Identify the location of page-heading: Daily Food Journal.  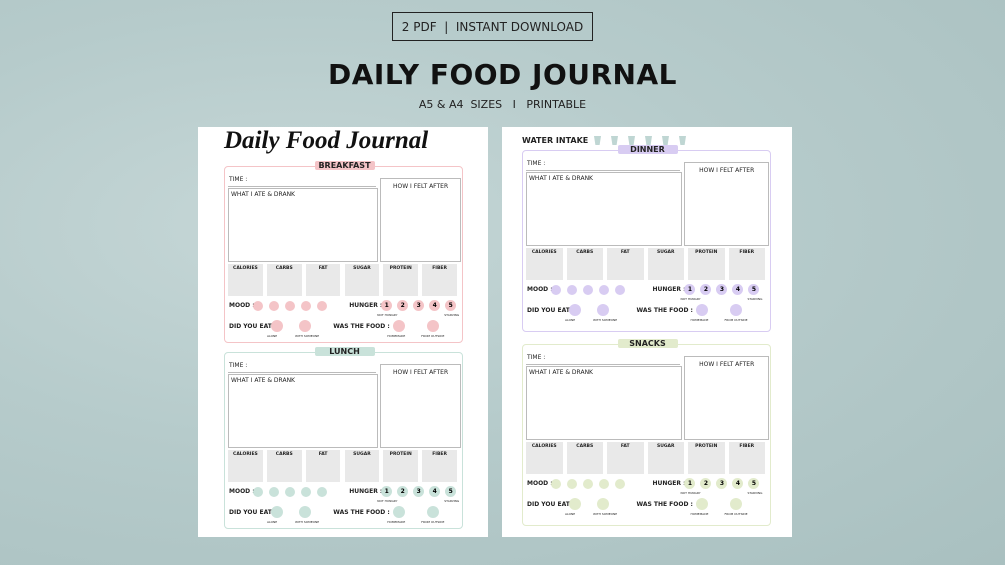
(326, 140).